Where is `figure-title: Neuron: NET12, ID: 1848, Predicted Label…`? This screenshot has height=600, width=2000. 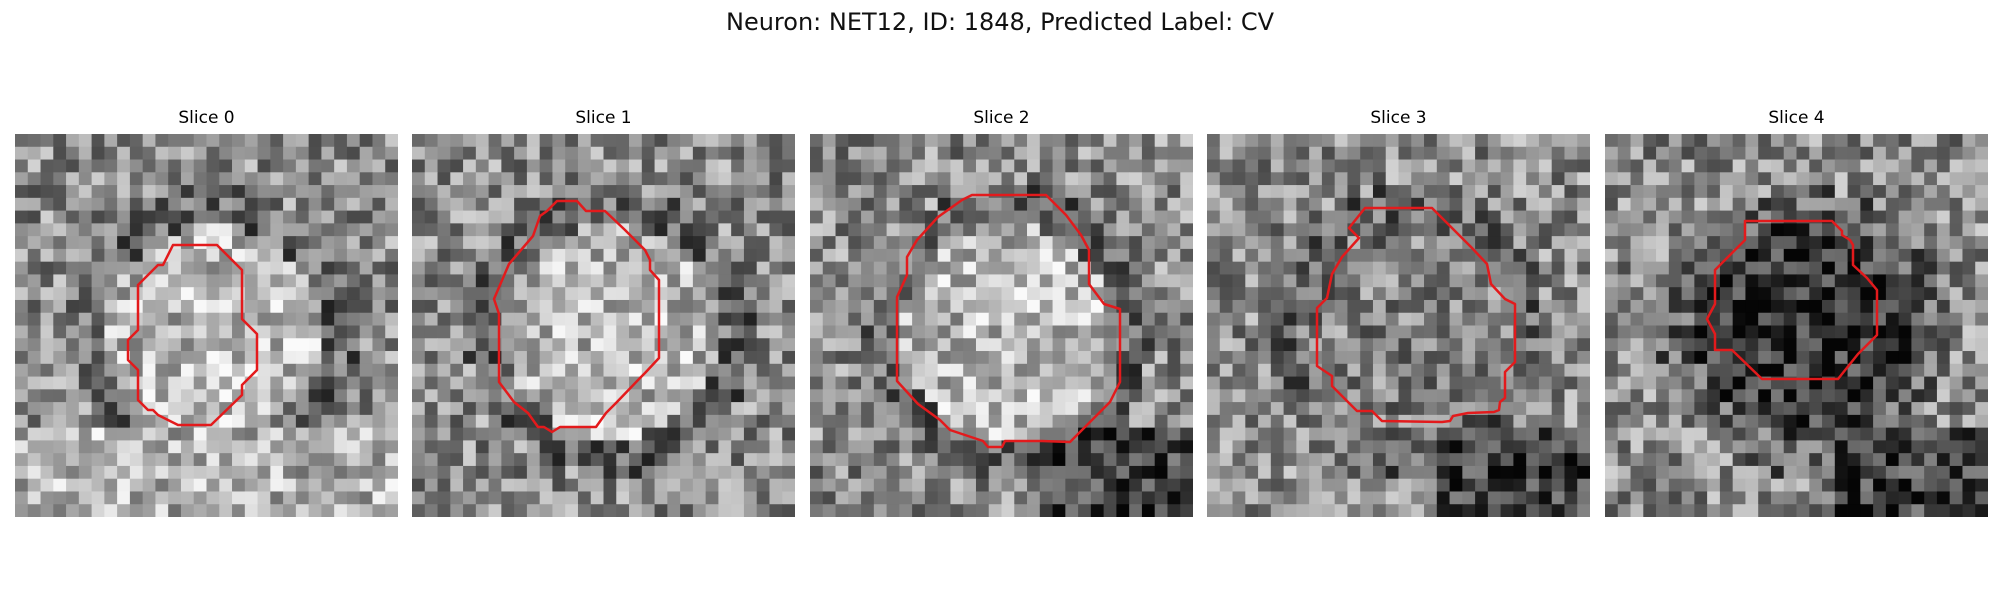 figure-title: Neuron: NET12, ID: 1848, Predicted Label… is located at coordinates (1000, 22).